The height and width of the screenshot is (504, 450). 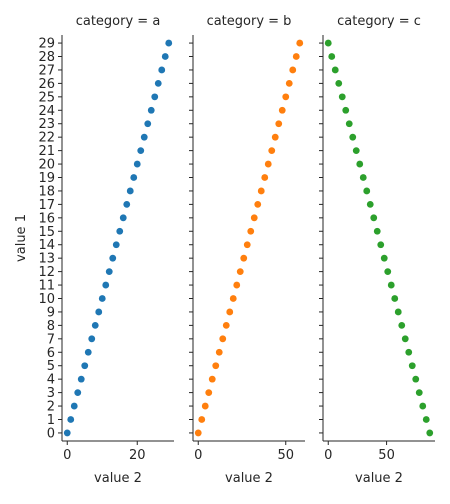 I want to click on y-tick-label: 4, so click(x=51, y=380).